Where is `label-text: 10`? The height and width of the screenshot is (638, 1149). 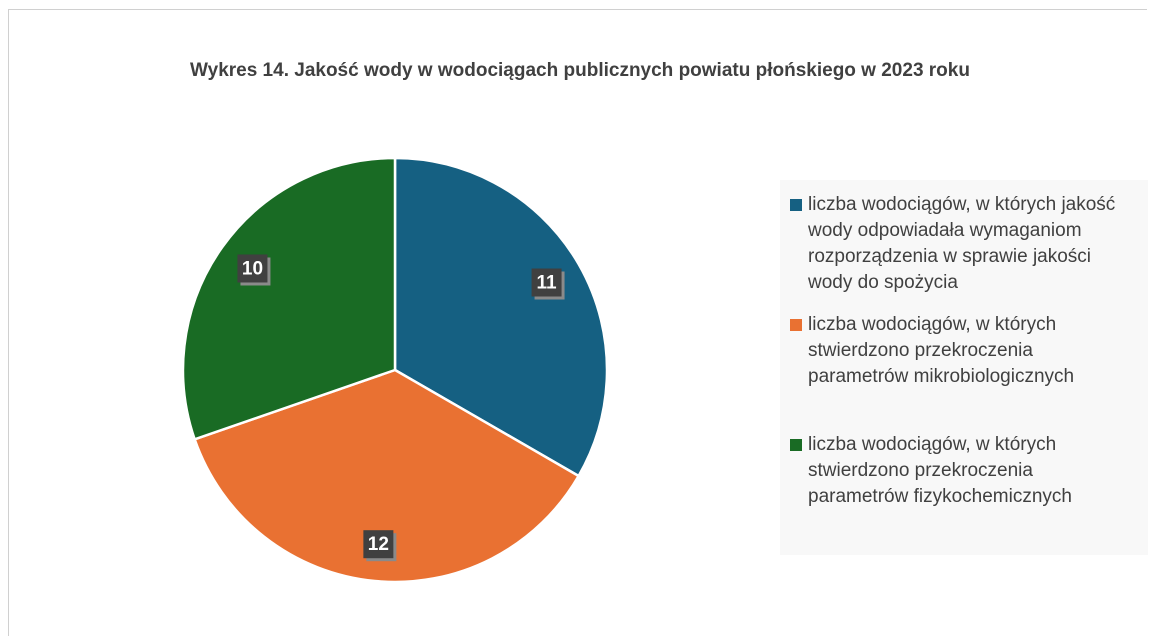 label-text: 10 is located at coordinates (252, 269).